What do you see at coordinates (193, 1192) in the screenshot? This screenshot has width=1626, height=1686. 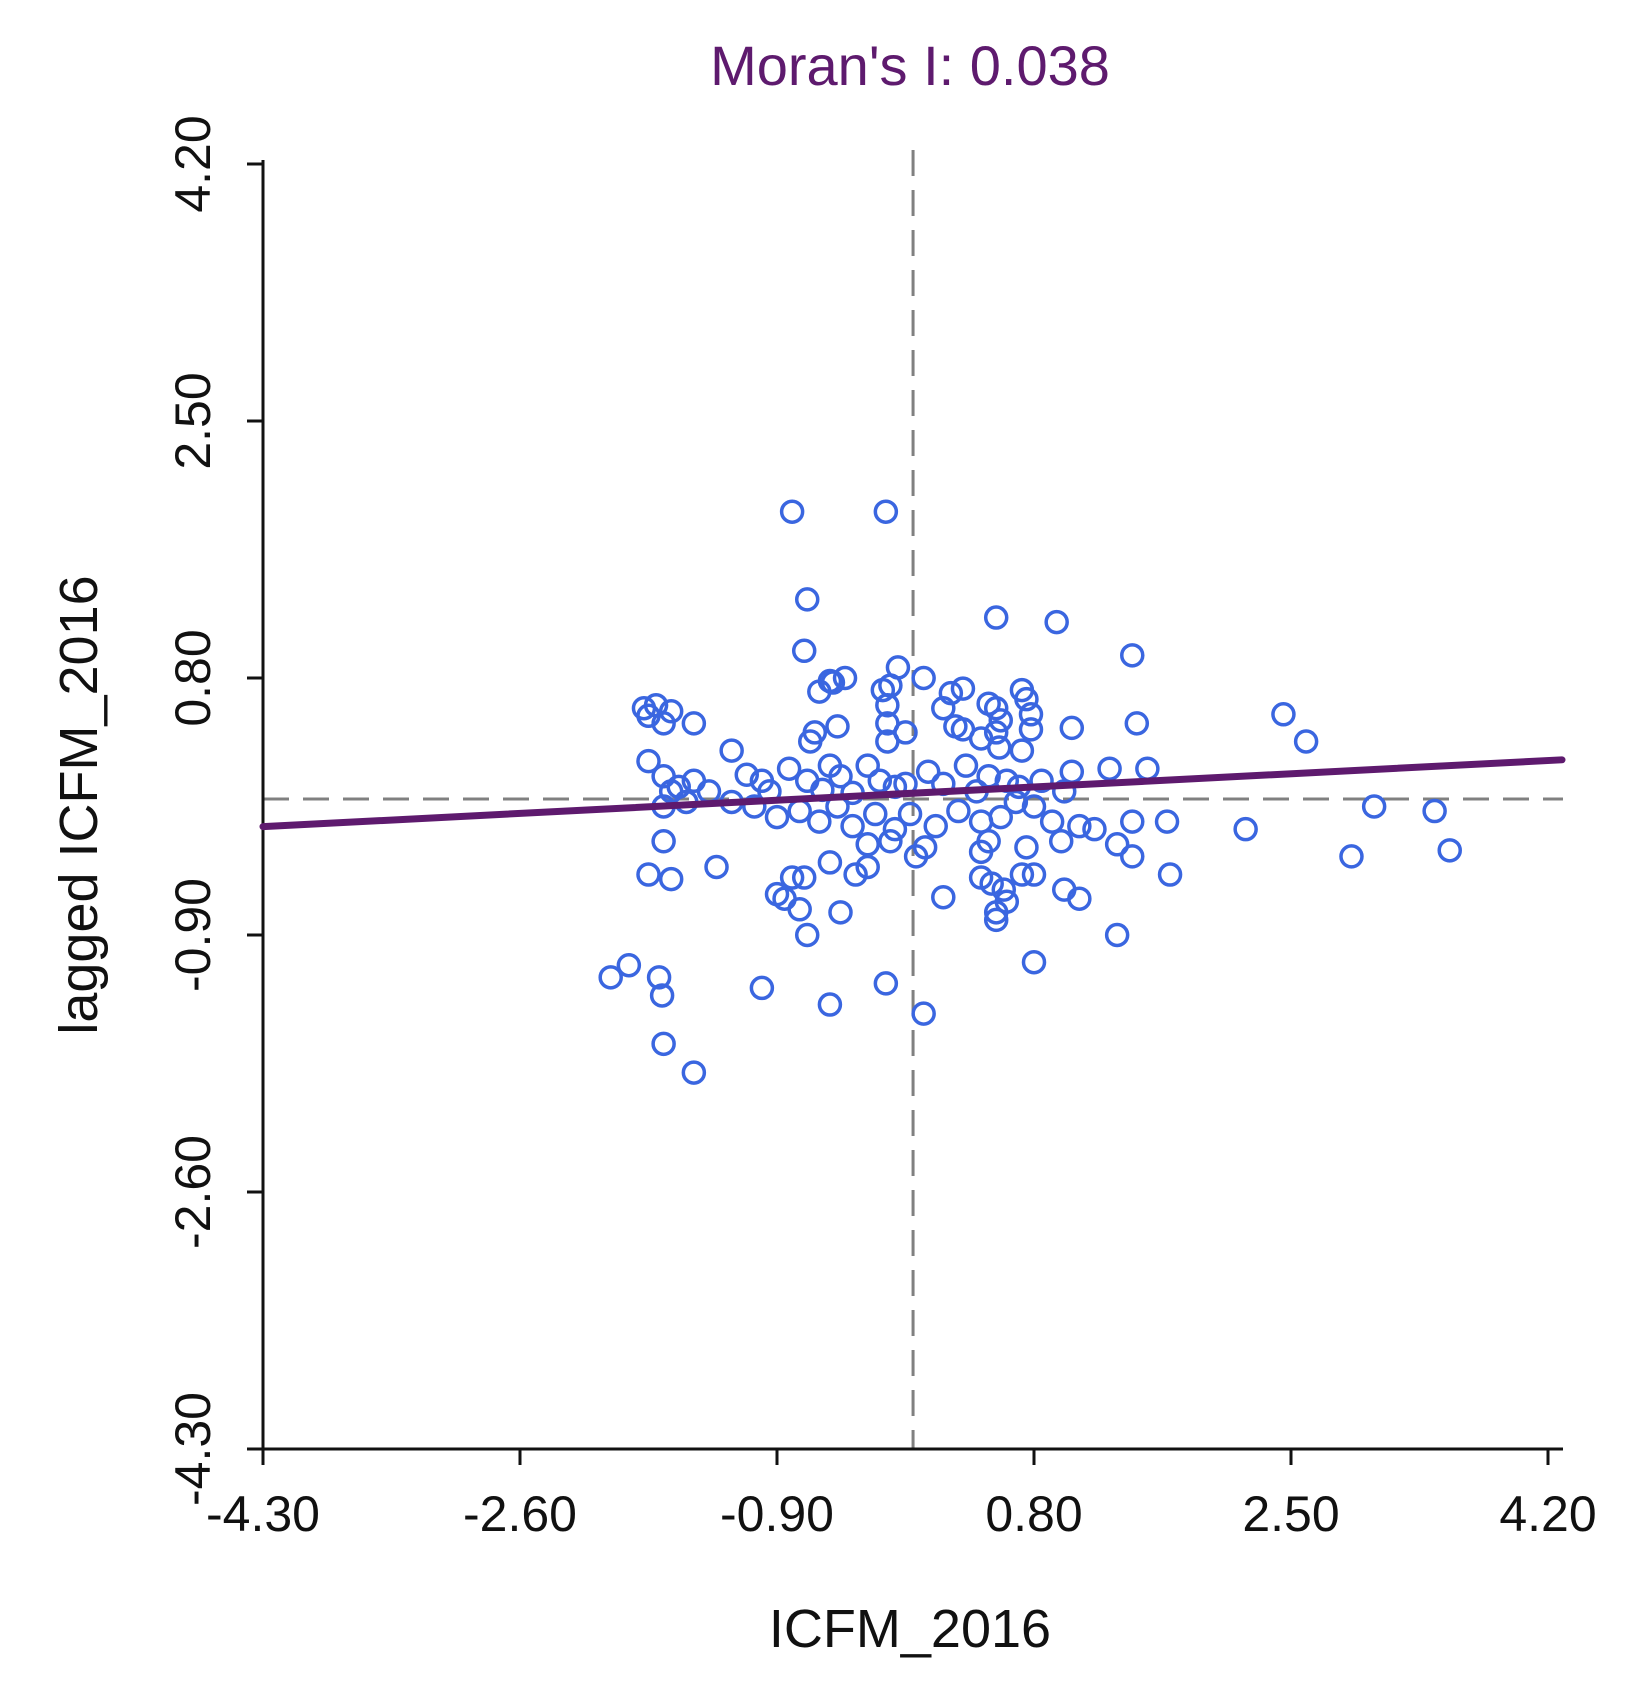 I see `y-tick-label: -2.60` at bounding box center [193, 1192].